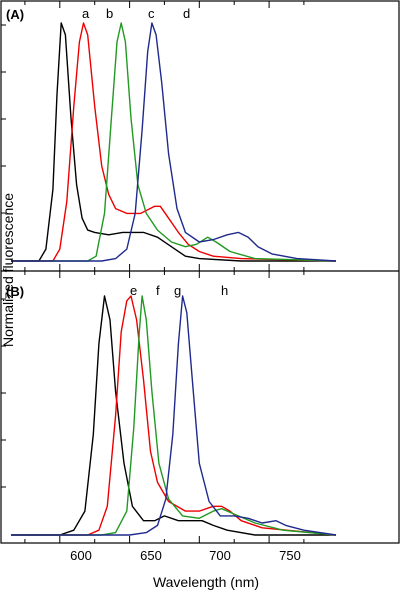 The image size is (400, 595). I want to click on x-tick-label-700: 700, so click(220, 555).